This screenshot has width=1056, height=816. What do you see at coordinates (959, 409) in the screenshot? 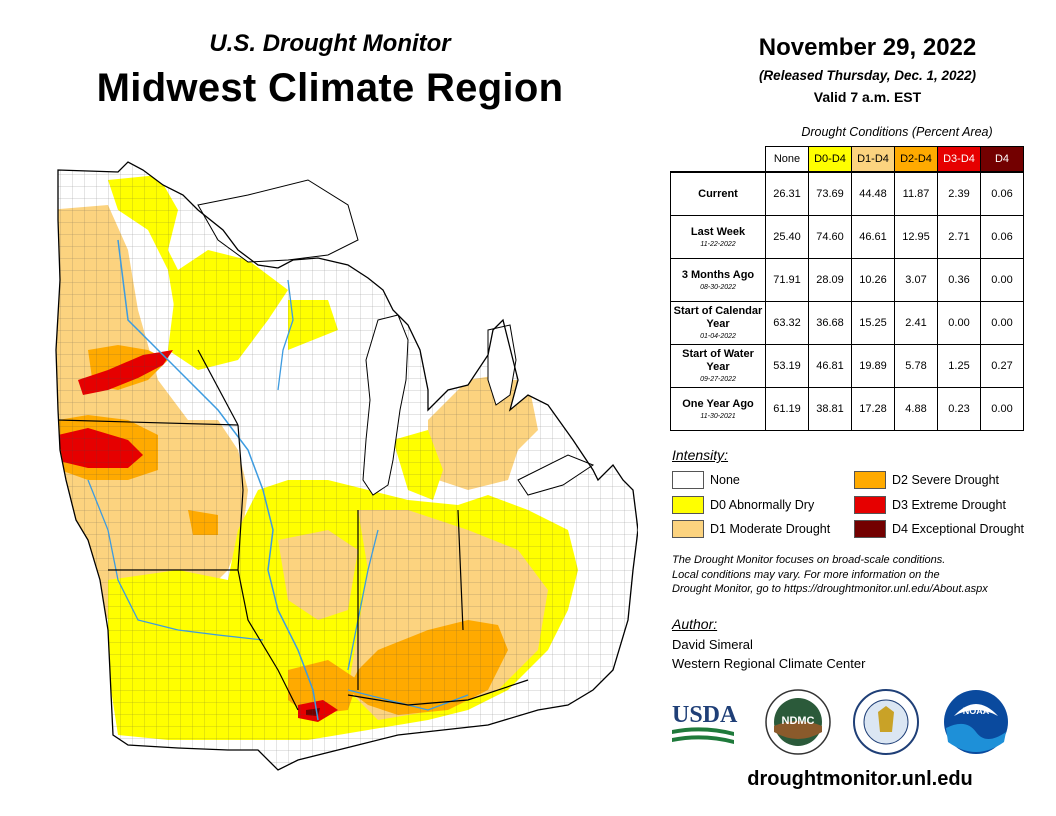
I see `table-cell: 0.23` at bounding box center [959, 409].